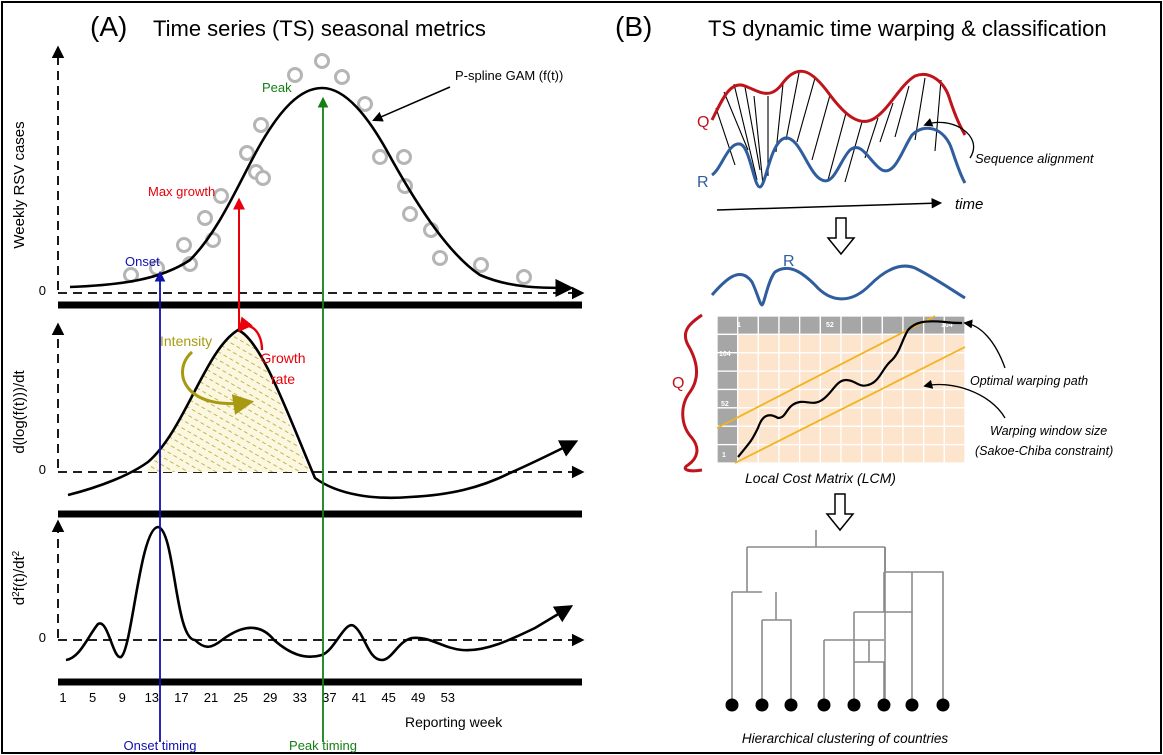 The width and height of the screenshot is (1163, 755). I want to click on q-label: Q, so click(703, 122).